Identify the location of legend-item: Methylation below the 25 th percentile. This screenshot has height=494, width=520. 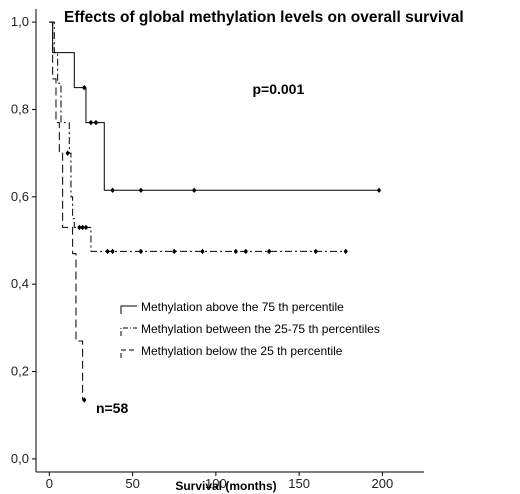
(231, 351).